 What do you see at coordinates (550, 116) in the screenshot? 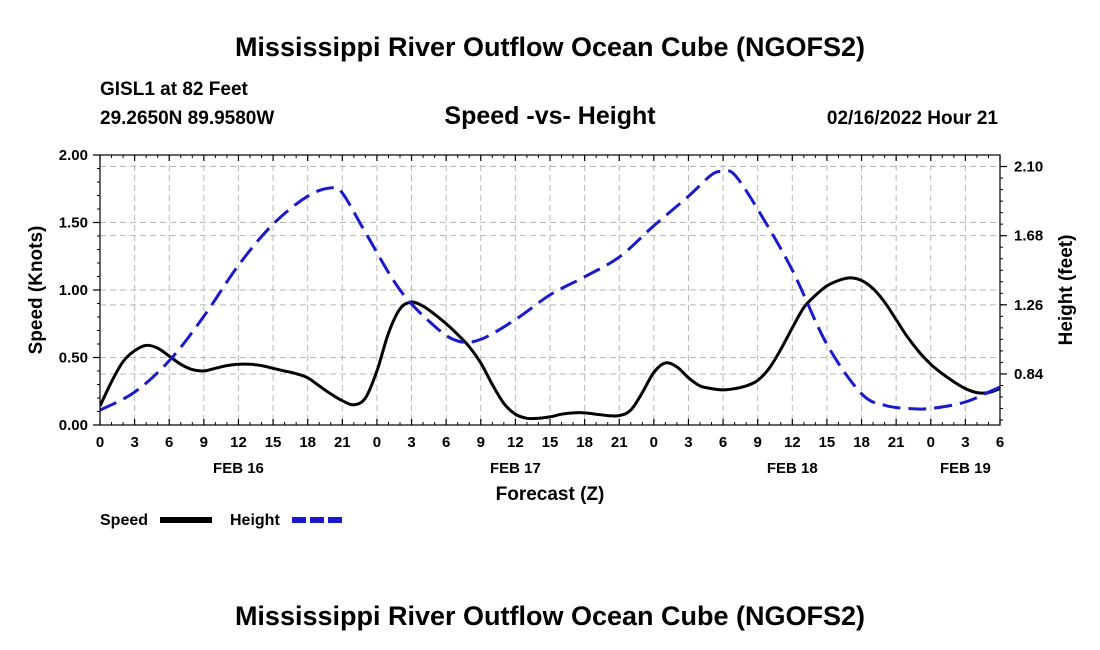
I see `chart-subtitle: Speed -vs- Height` at bounding box center [550, 116].